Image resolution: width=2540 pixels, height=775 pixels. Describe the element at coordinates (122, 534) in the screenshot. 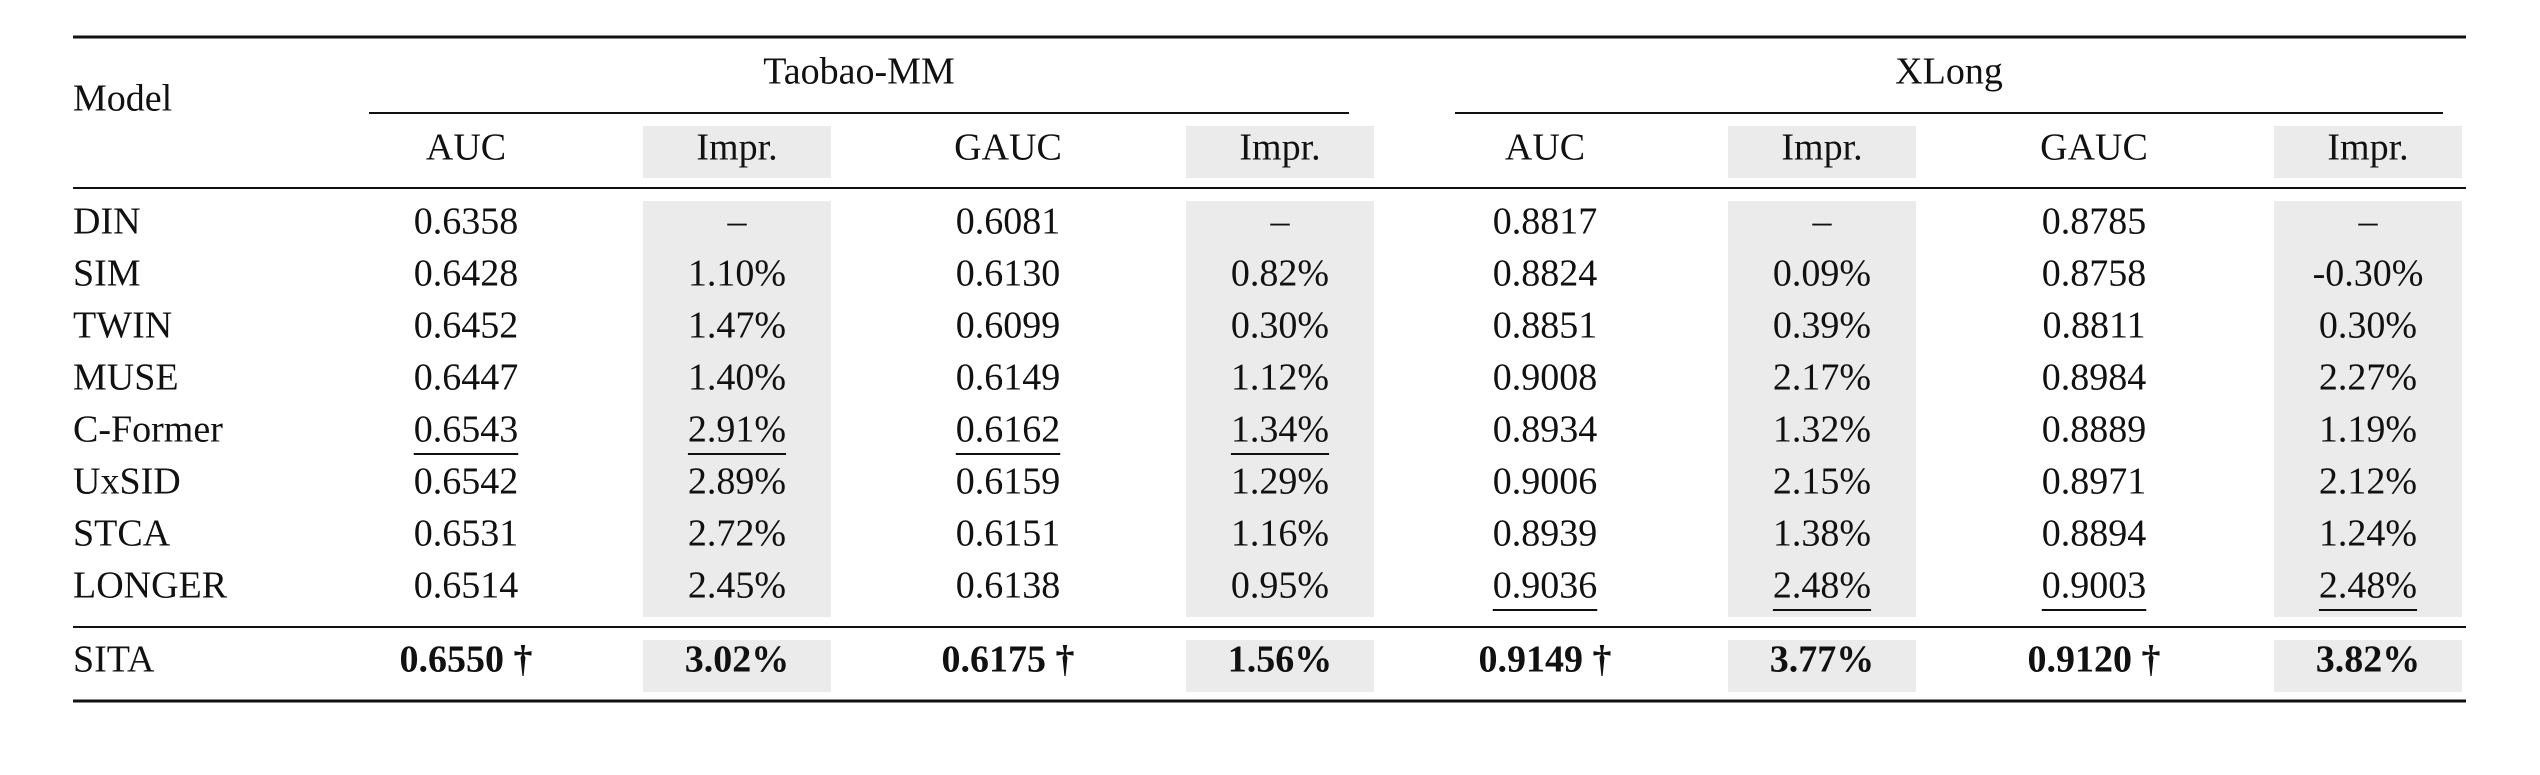

I see `model-name: STCA` at that location.